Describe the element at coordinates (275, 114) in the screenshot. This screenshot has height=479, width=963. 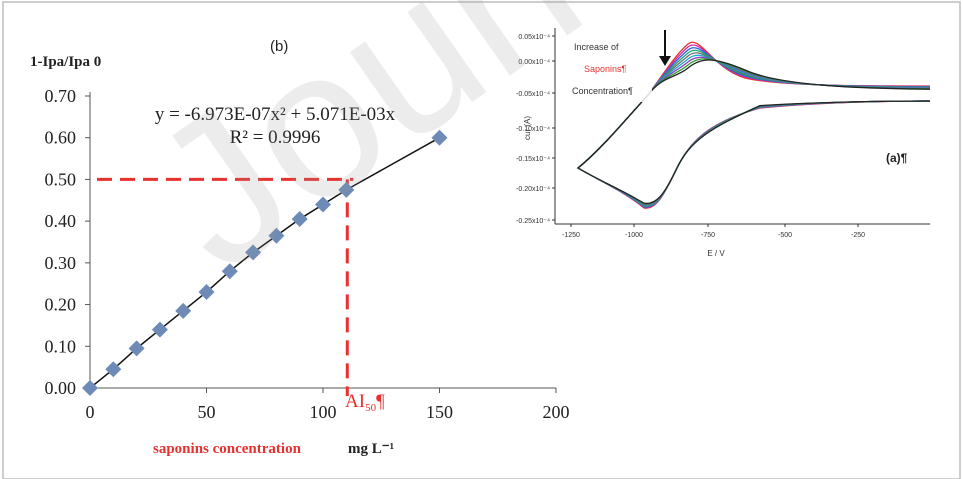
I see `fit-equation: y = -6.973E-07x² + 5.071E-03x` at that location.